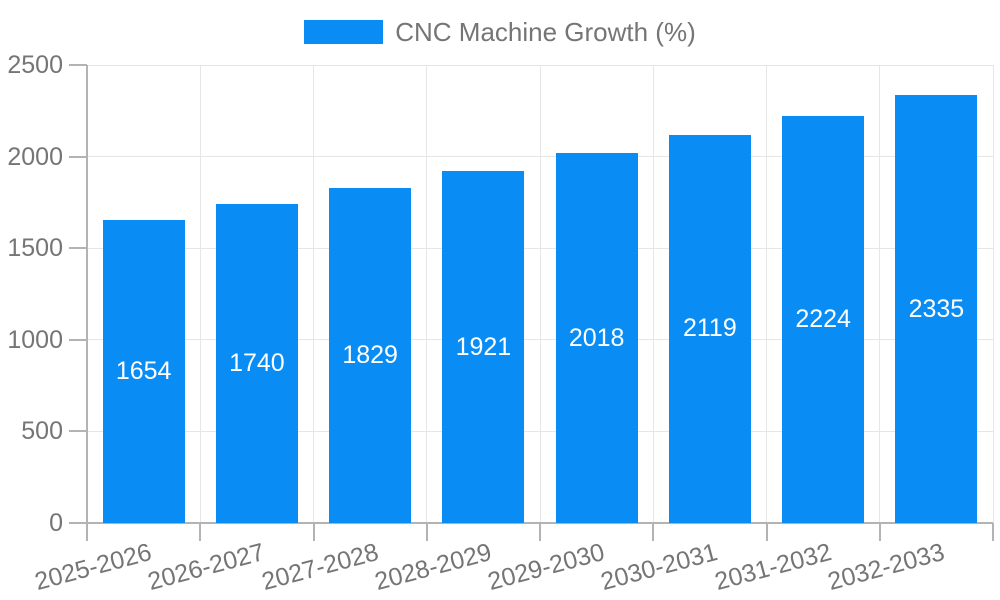 The image size is (1000, 600). I want to click on bar-2027-2028: 1829, so click(370, 355).